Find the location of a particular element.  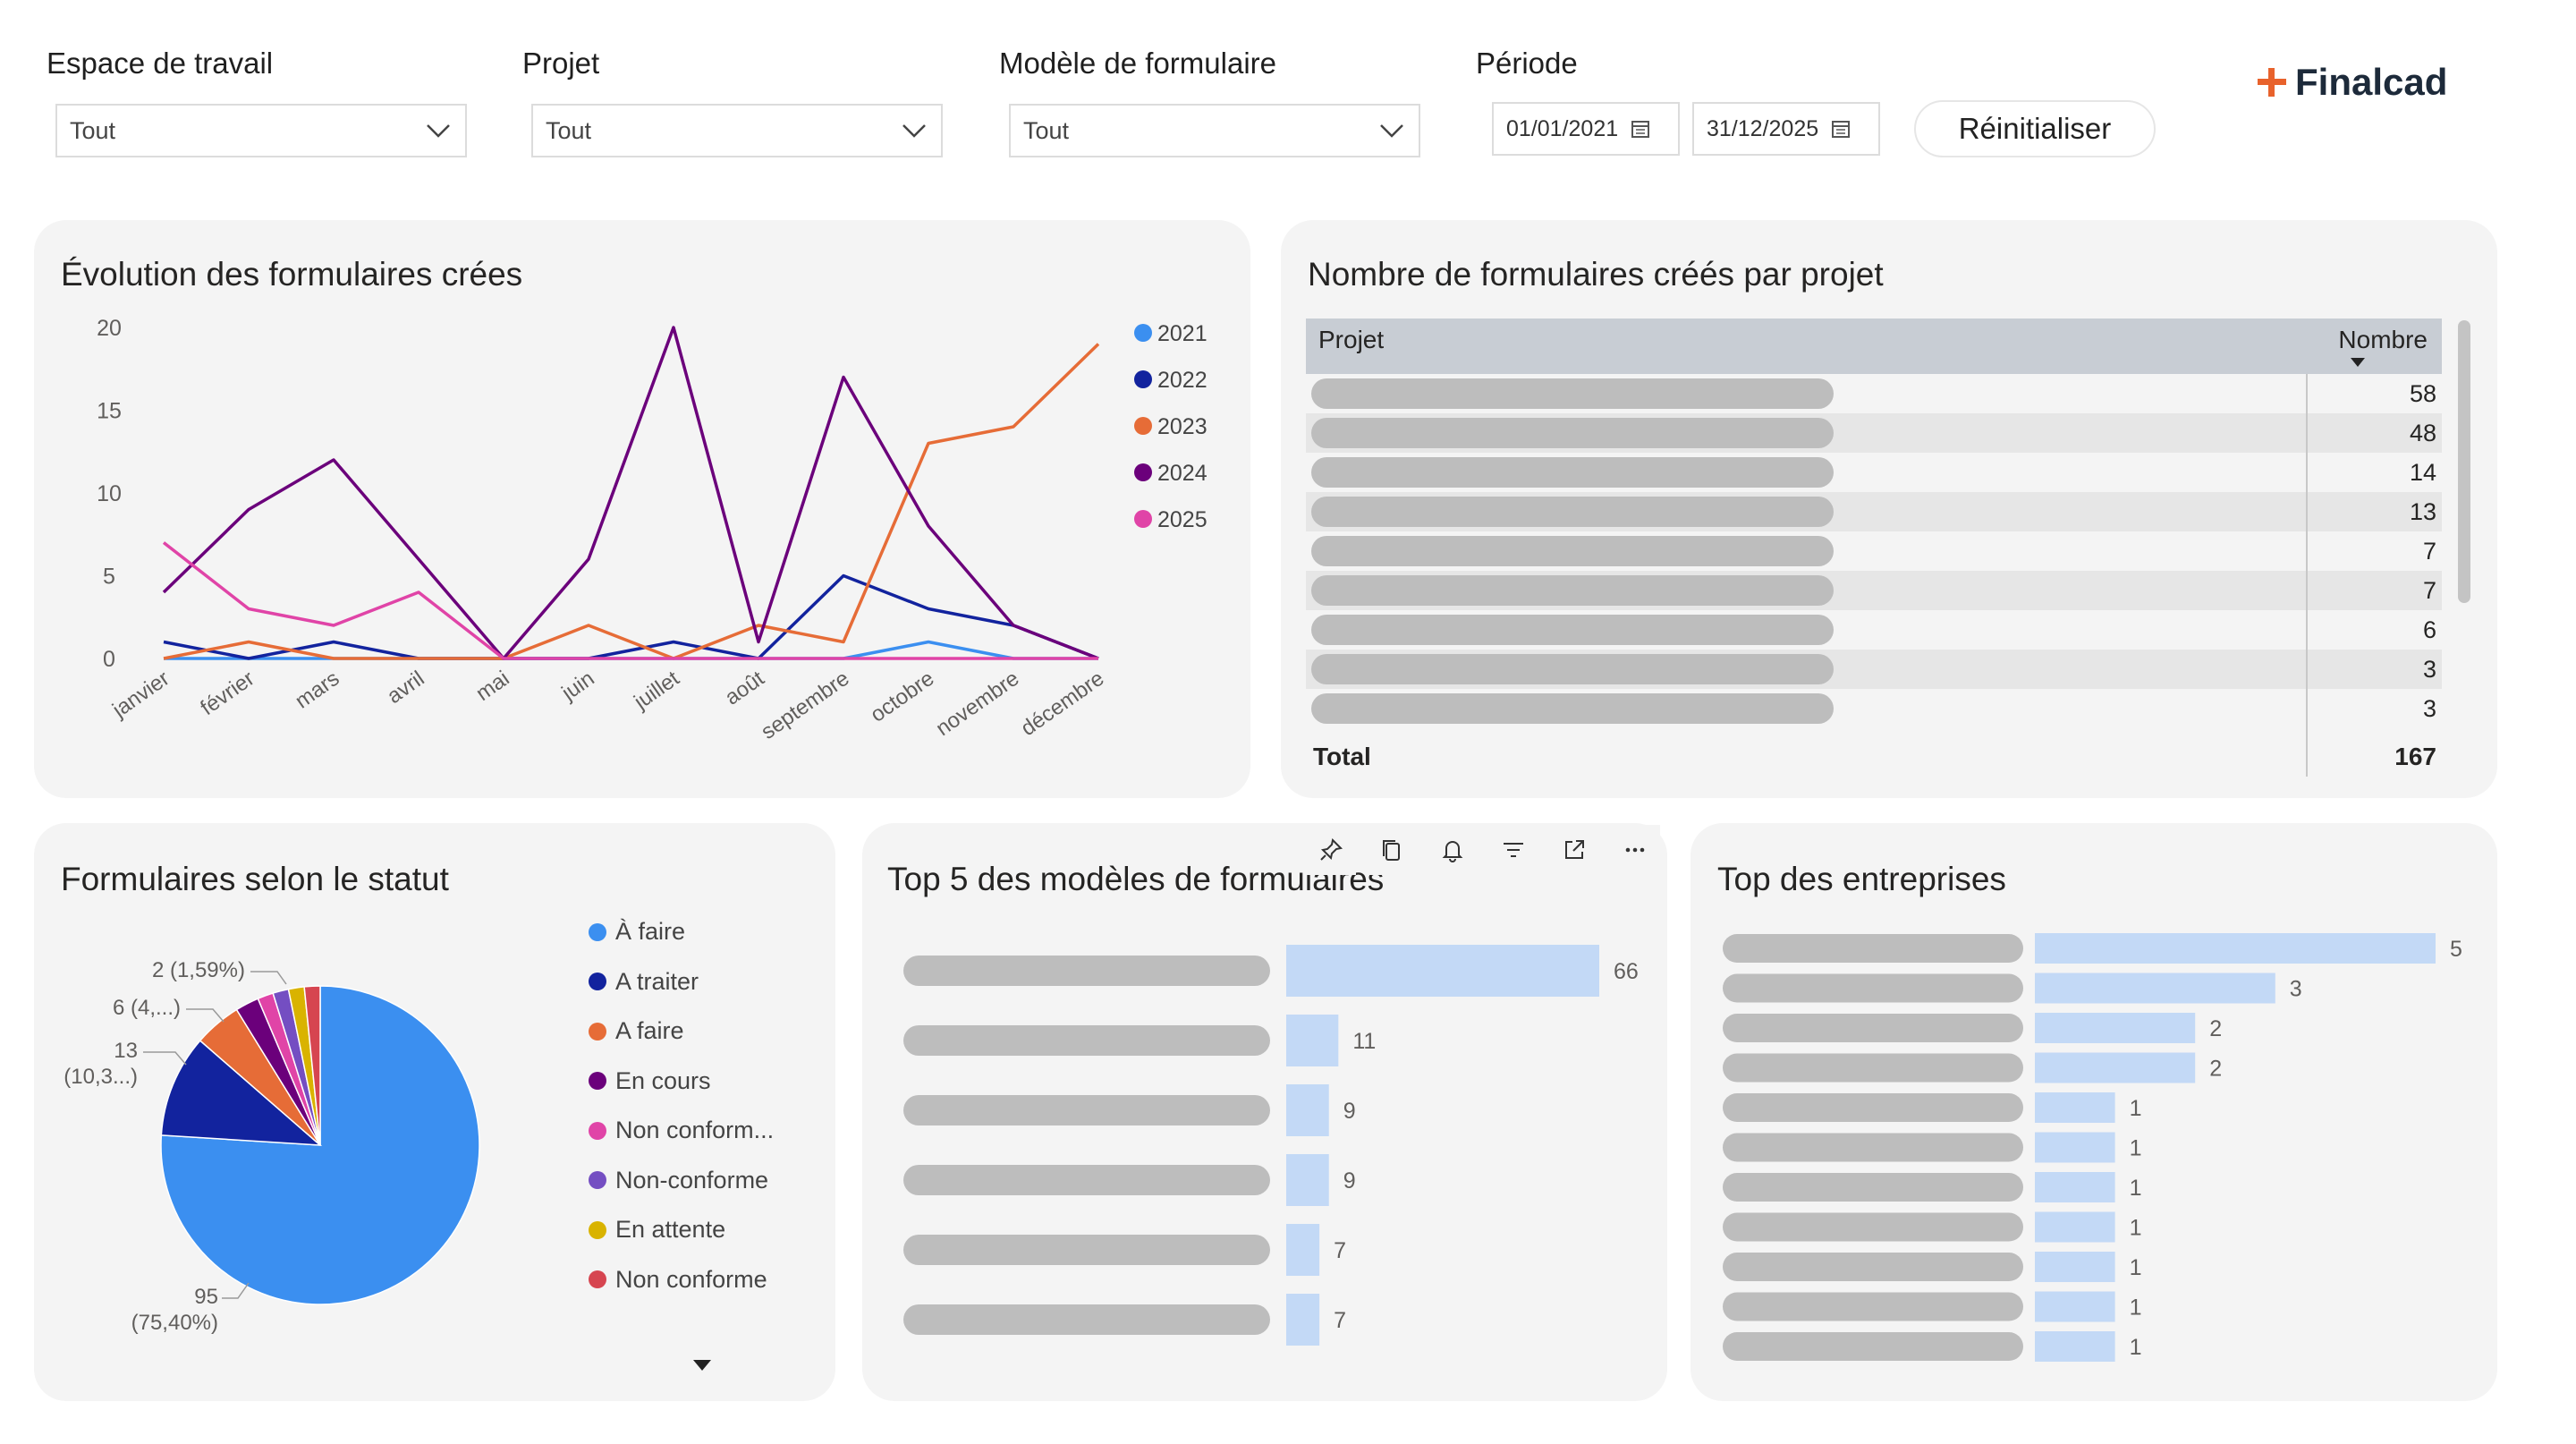

pie-chart: 95(75,40%) 13(10,3...) 6 (4,...) 2 (1,59%) is located at coordinates (272, 1146).